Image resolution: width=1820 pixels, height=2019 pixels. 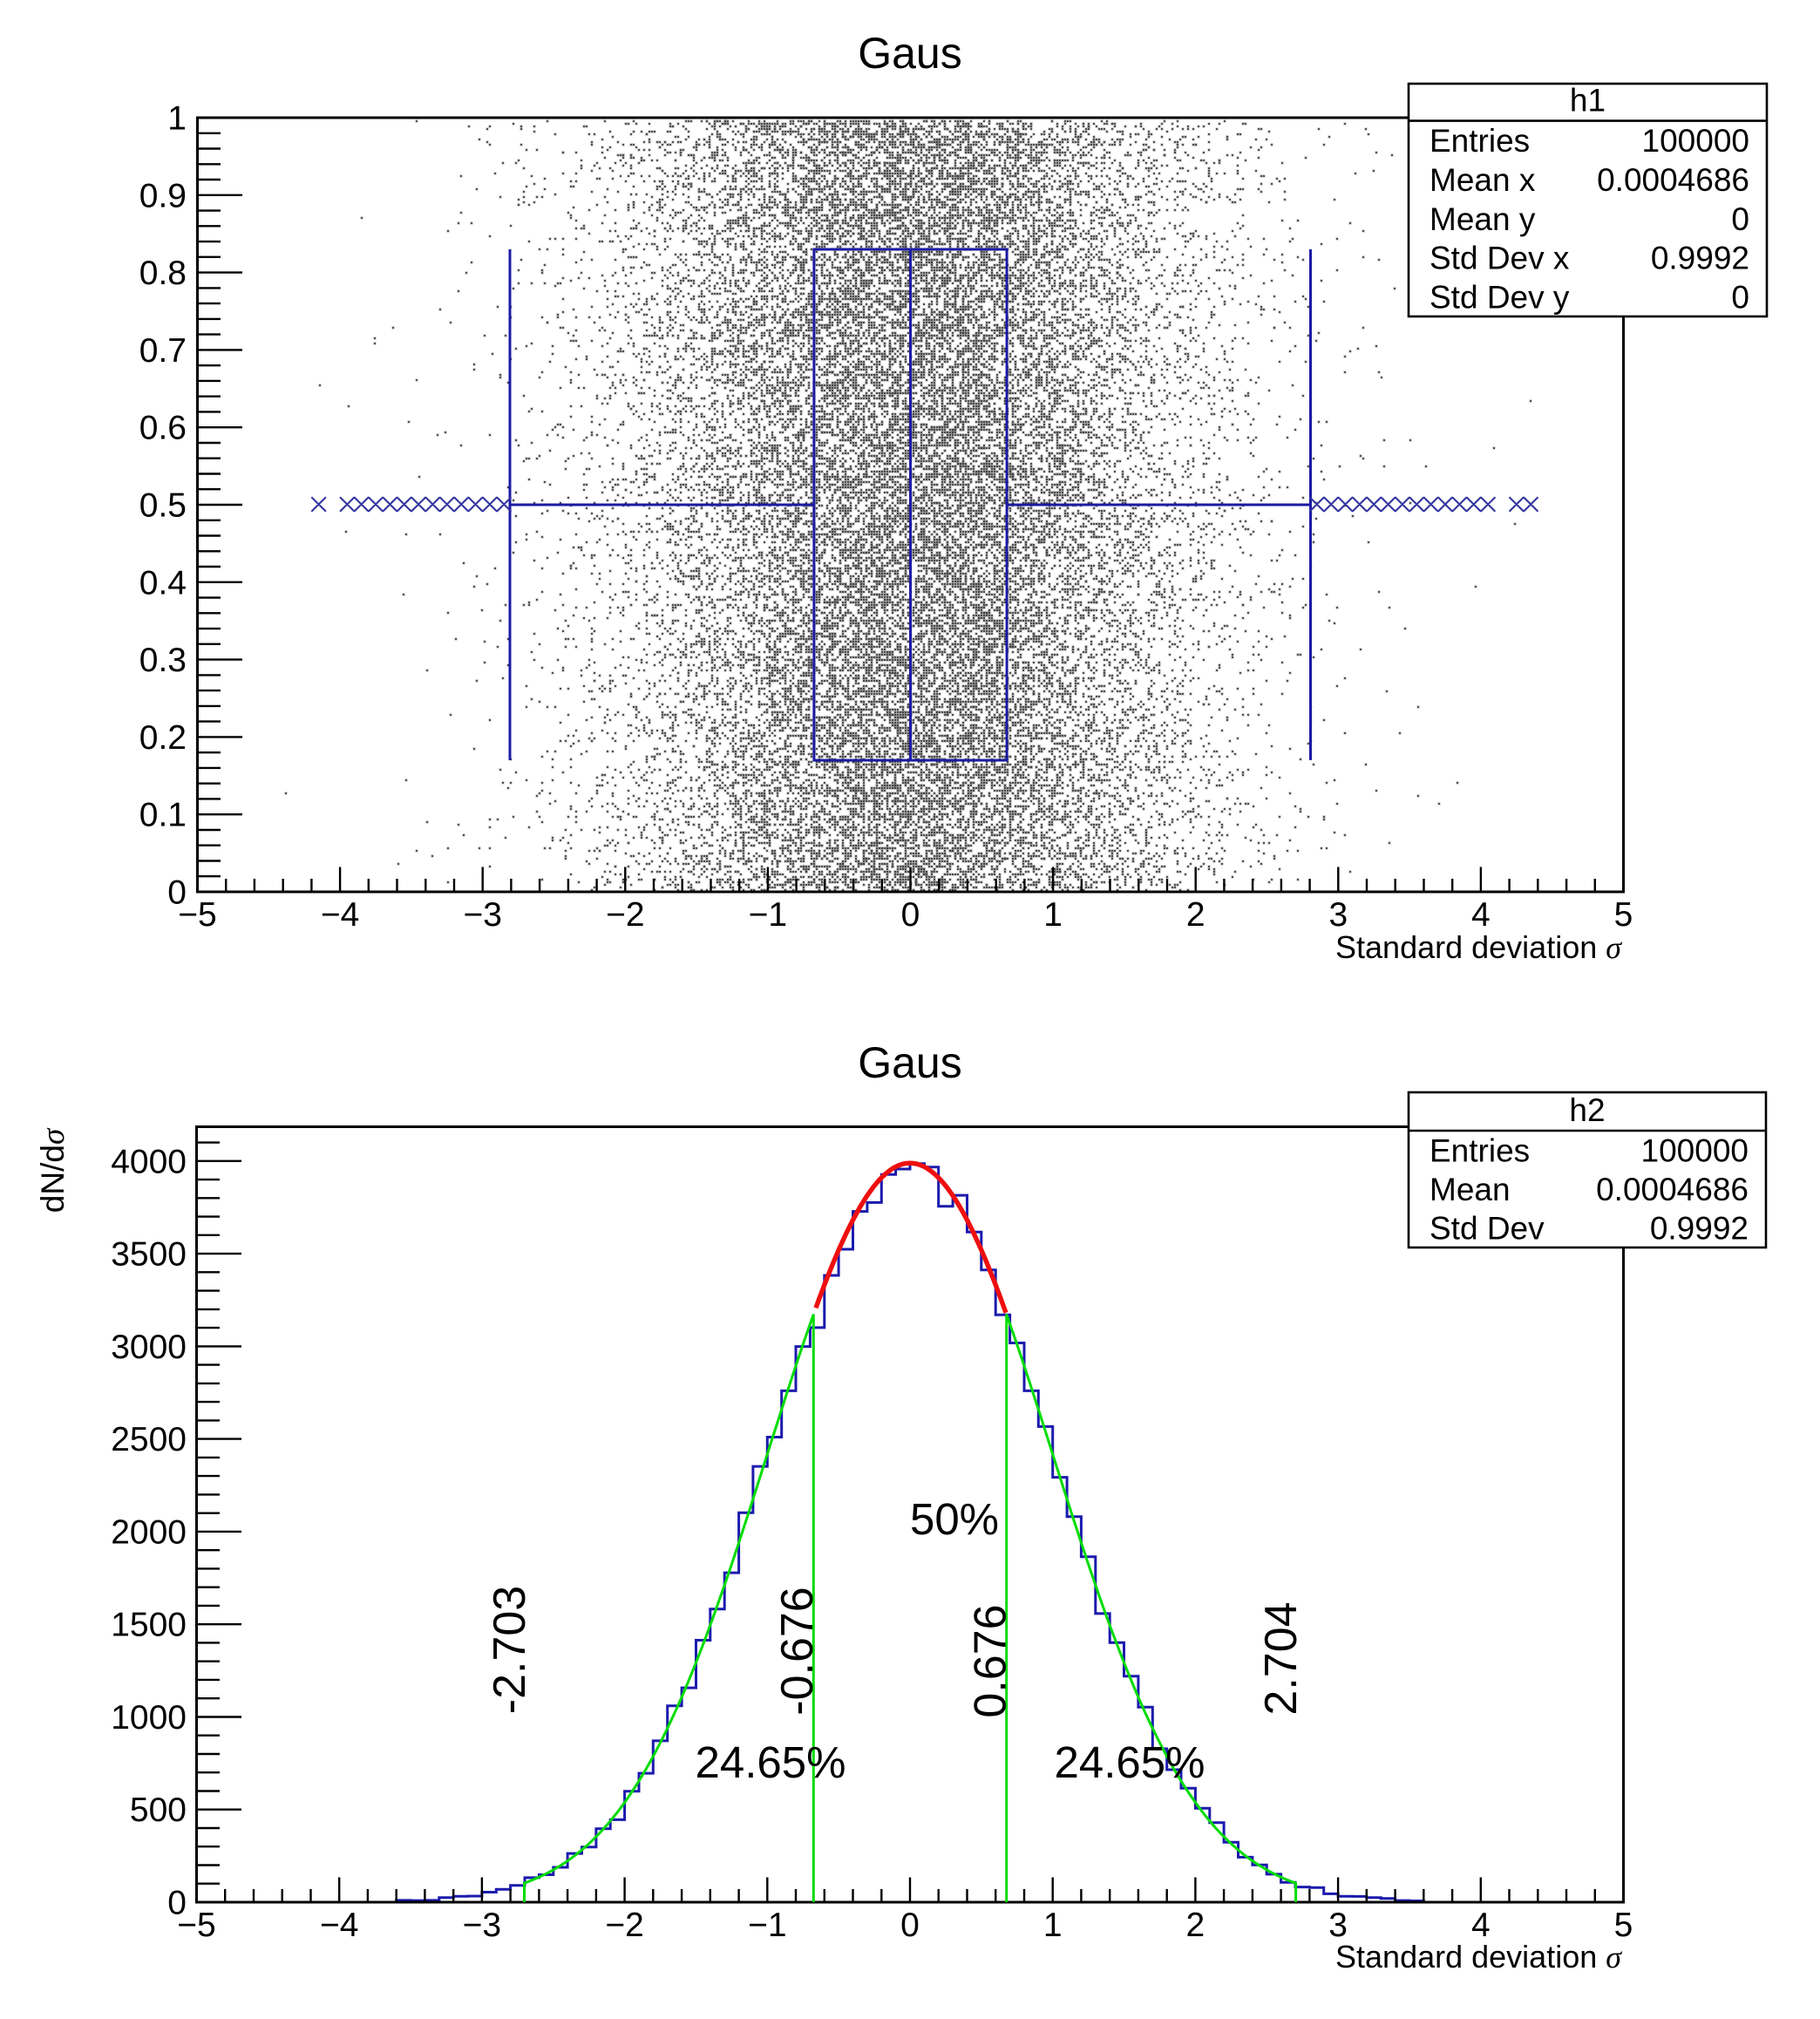 What do you see at coordinates (163, 506) in the screenshot?
I see `svg-text: 0.5` at bounding box center [163, 506].